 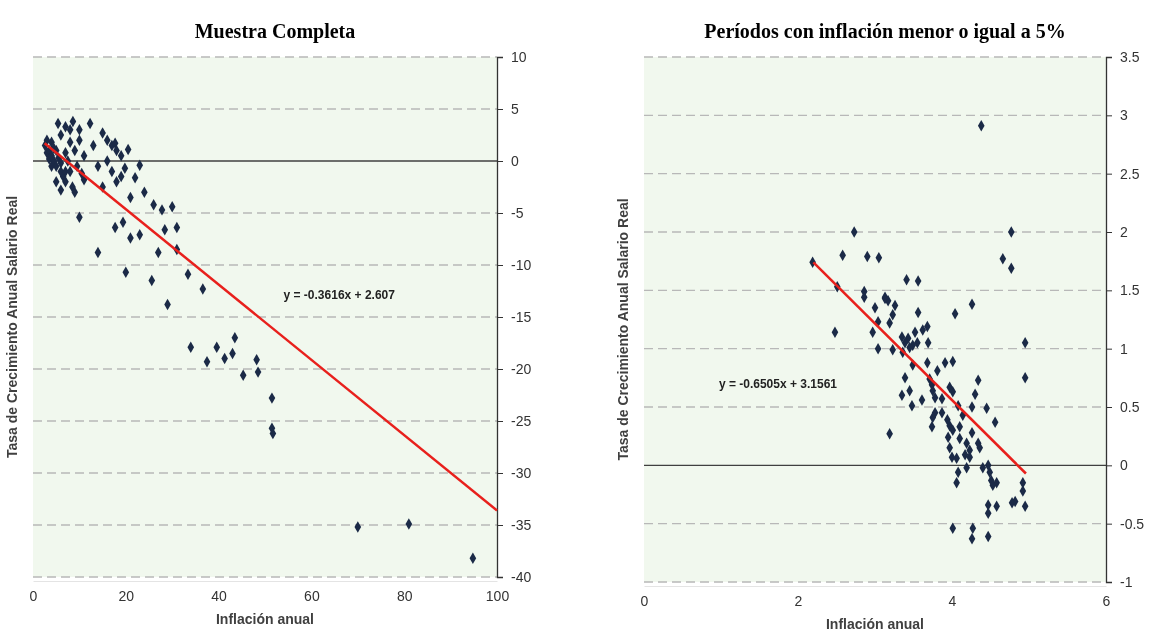 I want to click on y-tick-label: -25, so click(x=521, y=420).